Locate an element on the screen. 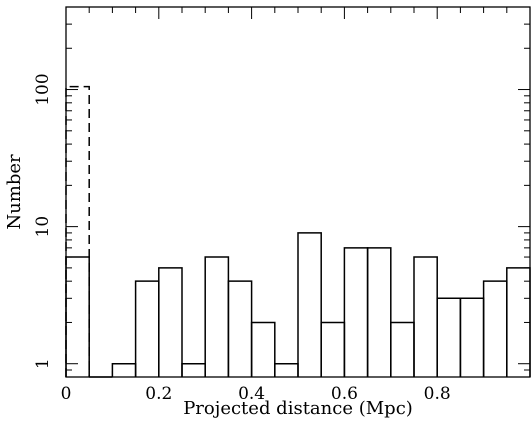 The width and height of the screenshot is (531, 423). x-axis-label: Projected distance (Mpc) is located at coordinates (298, 408).